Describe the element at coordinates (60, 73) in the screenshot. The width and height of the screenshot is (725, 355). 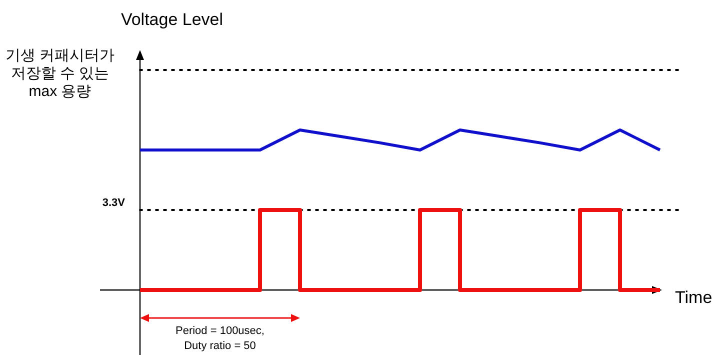
I see `ref-line-label: 기생 커패시터가 저장할 수 있는 max 용량` at that location.